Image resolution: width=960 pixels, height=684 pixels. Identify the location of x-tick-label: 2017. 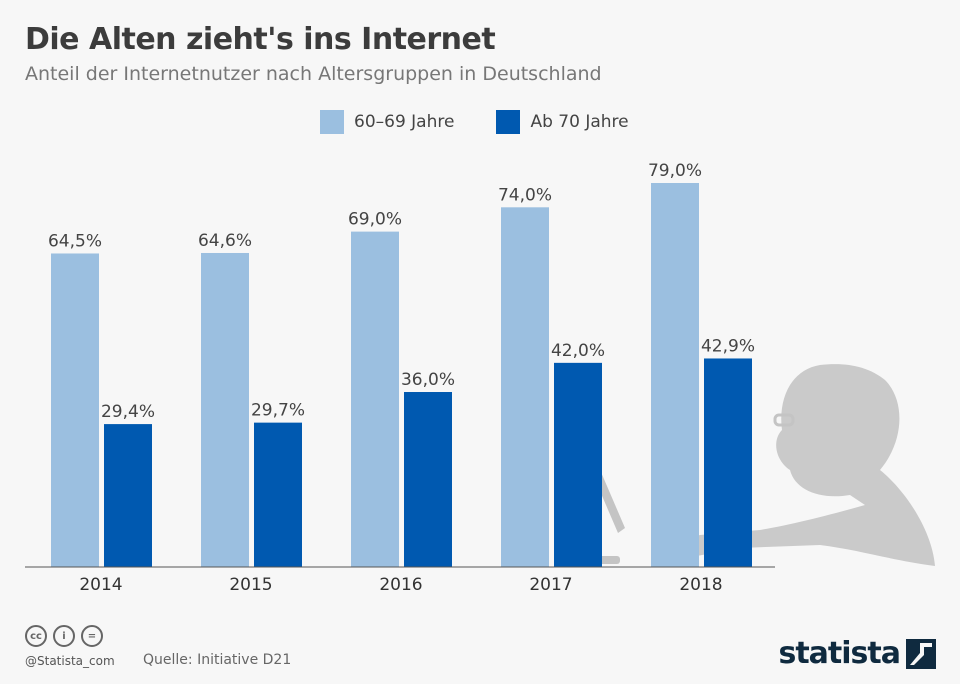
(550, 585).